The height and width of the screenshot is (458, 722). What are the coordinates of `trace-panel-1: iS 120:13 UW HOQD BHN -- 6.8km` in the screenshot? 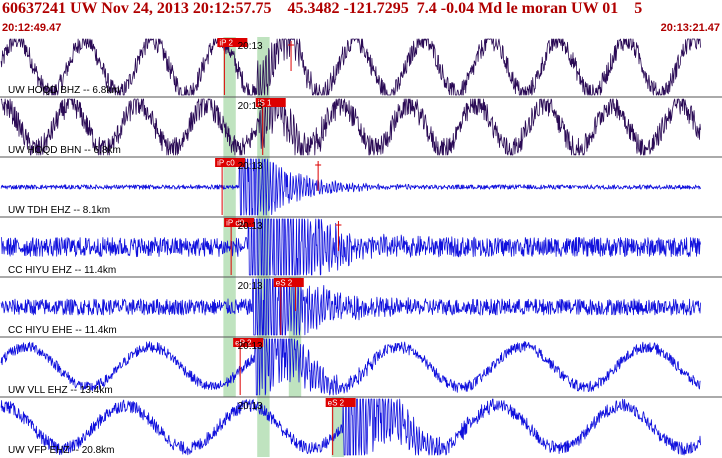 It's located at (361, 126).